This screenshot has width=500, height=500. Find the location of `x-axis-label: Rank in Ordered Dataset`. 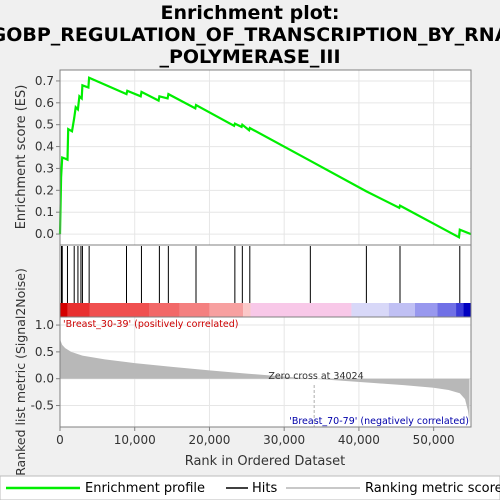

x-axis-label: Rank in Ordered Dataset is located at coordinates (265, 461).